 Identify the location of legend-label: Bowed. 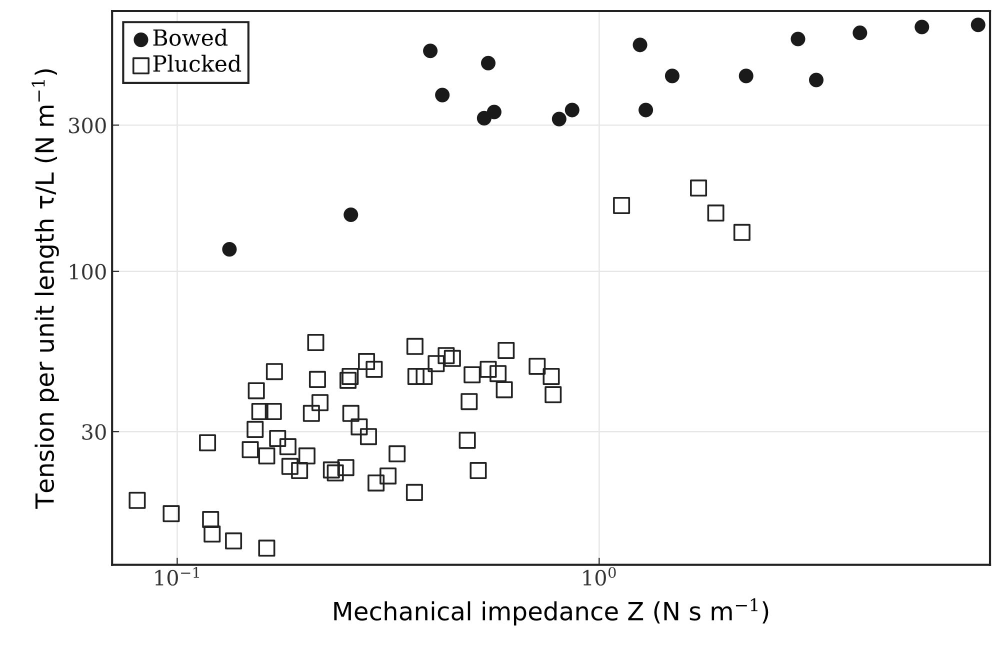
(190, 37).